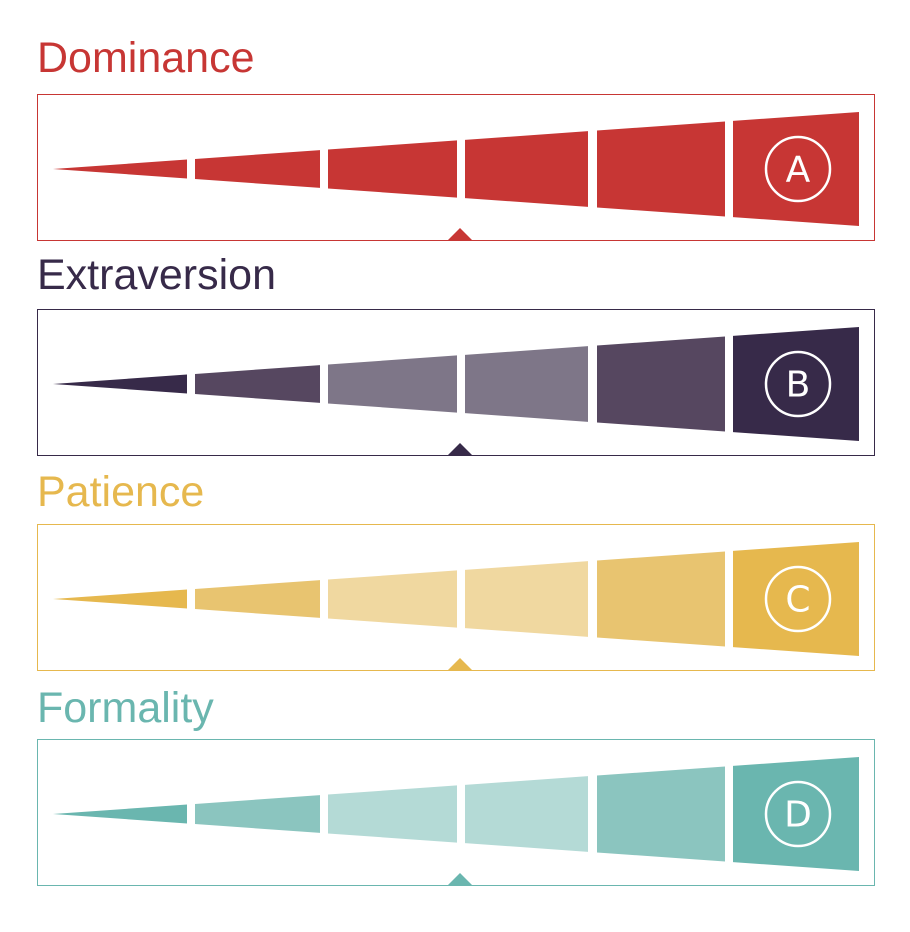 This screenshot has height=932, width=910. I want to click on wedge-scale-dominance: A, so click(456, 176).